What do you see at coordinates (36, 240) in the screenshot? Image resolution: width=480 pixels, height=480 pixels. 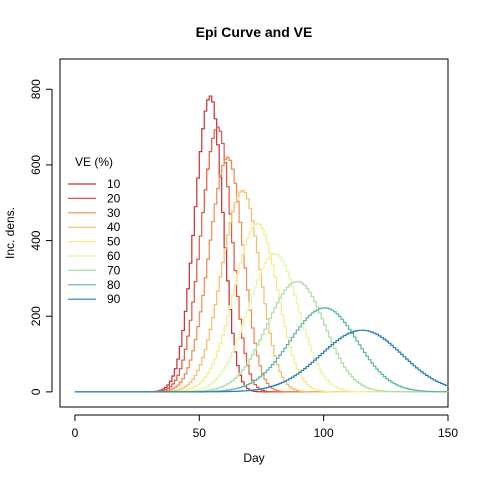 I see `y-tick-label: 400` at bounding box center [36, 240].